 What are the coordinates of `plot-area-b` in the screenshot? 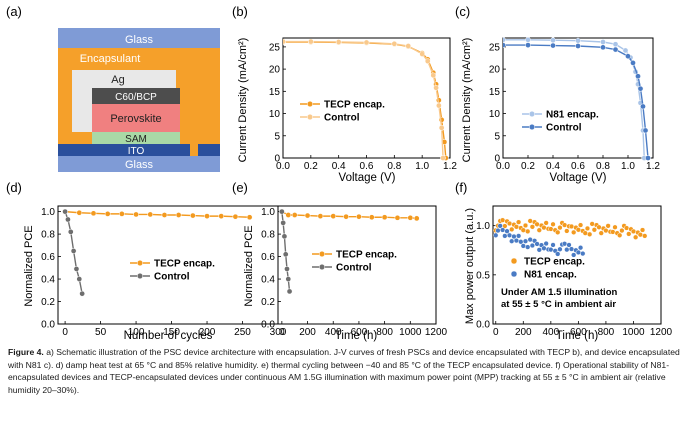 It's located at (366, 99).